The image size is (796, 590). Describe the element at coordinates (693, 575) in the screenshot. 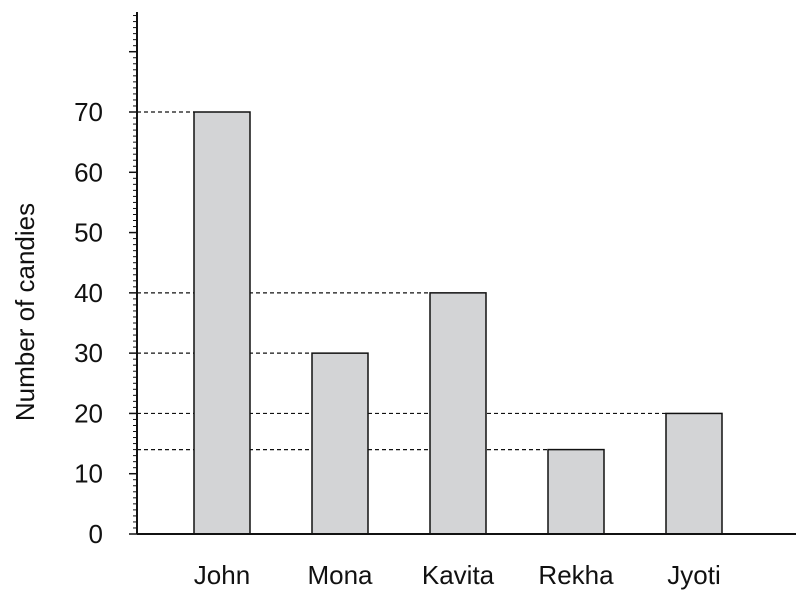

I see `x-tick-label: Jyoti` at that location.